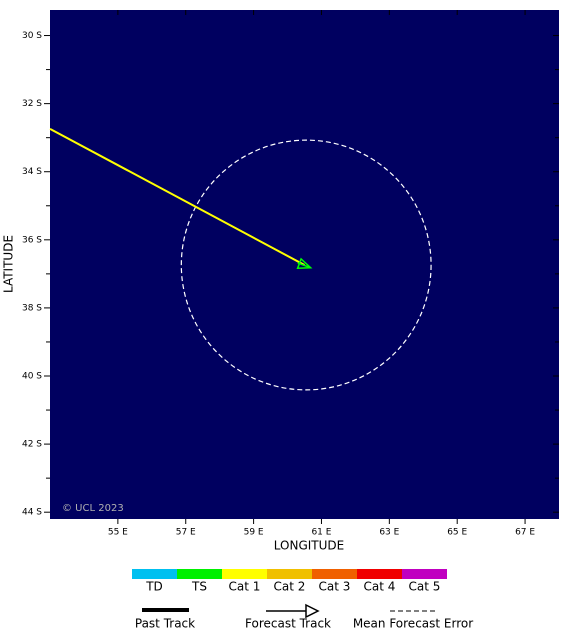 This screenshot has width=580, height=639. I want to click on y-tick-label: 38 S, so click(32, 308).